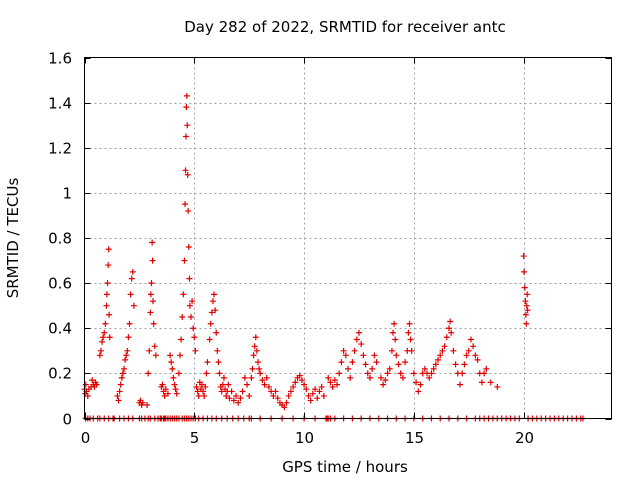  Describe the element at coordinates (414, 438) in the screenshot. I see `x-tick-label: 15` at that location.